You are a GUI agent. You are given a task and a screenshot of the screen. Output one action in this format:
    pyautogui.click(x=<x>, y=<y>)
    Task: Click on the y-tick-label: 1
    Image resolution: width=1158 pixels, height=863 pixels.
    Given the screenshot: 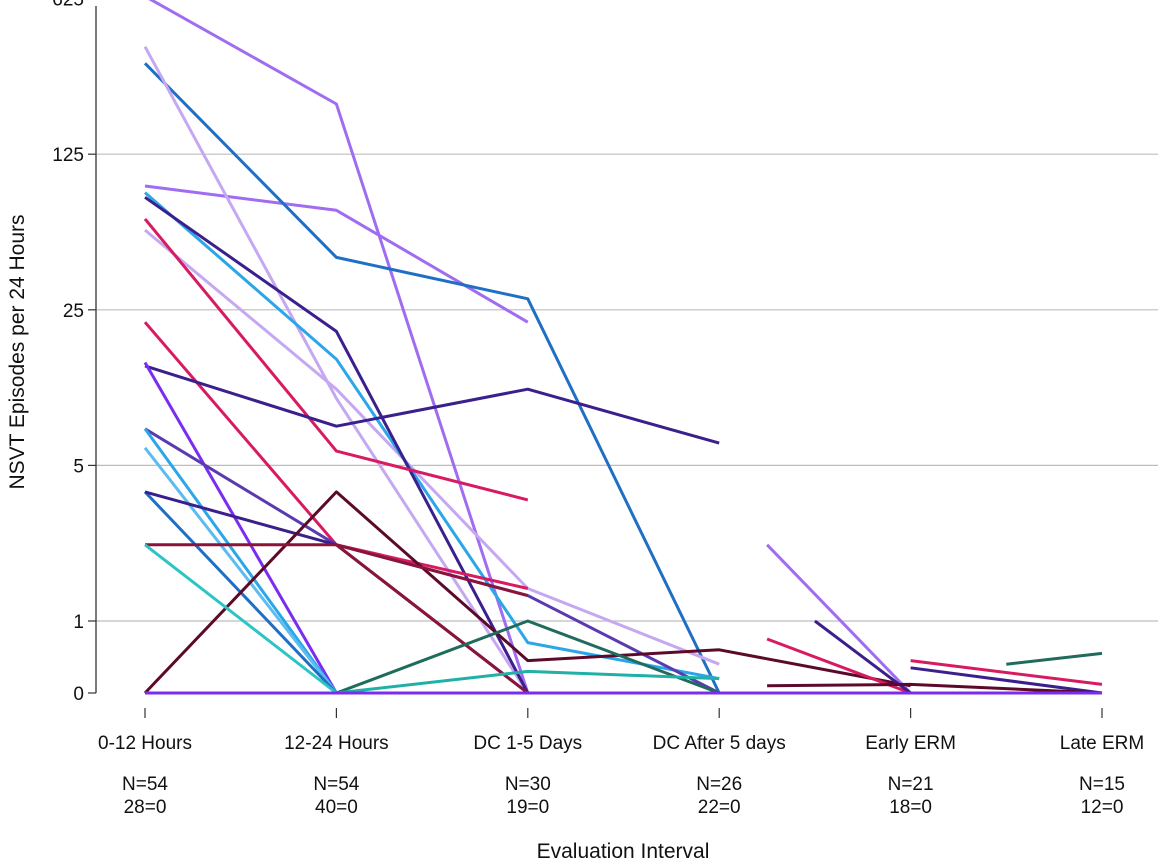 What is the action you would take?
    pyautogui.click(x=78, y=622)
    